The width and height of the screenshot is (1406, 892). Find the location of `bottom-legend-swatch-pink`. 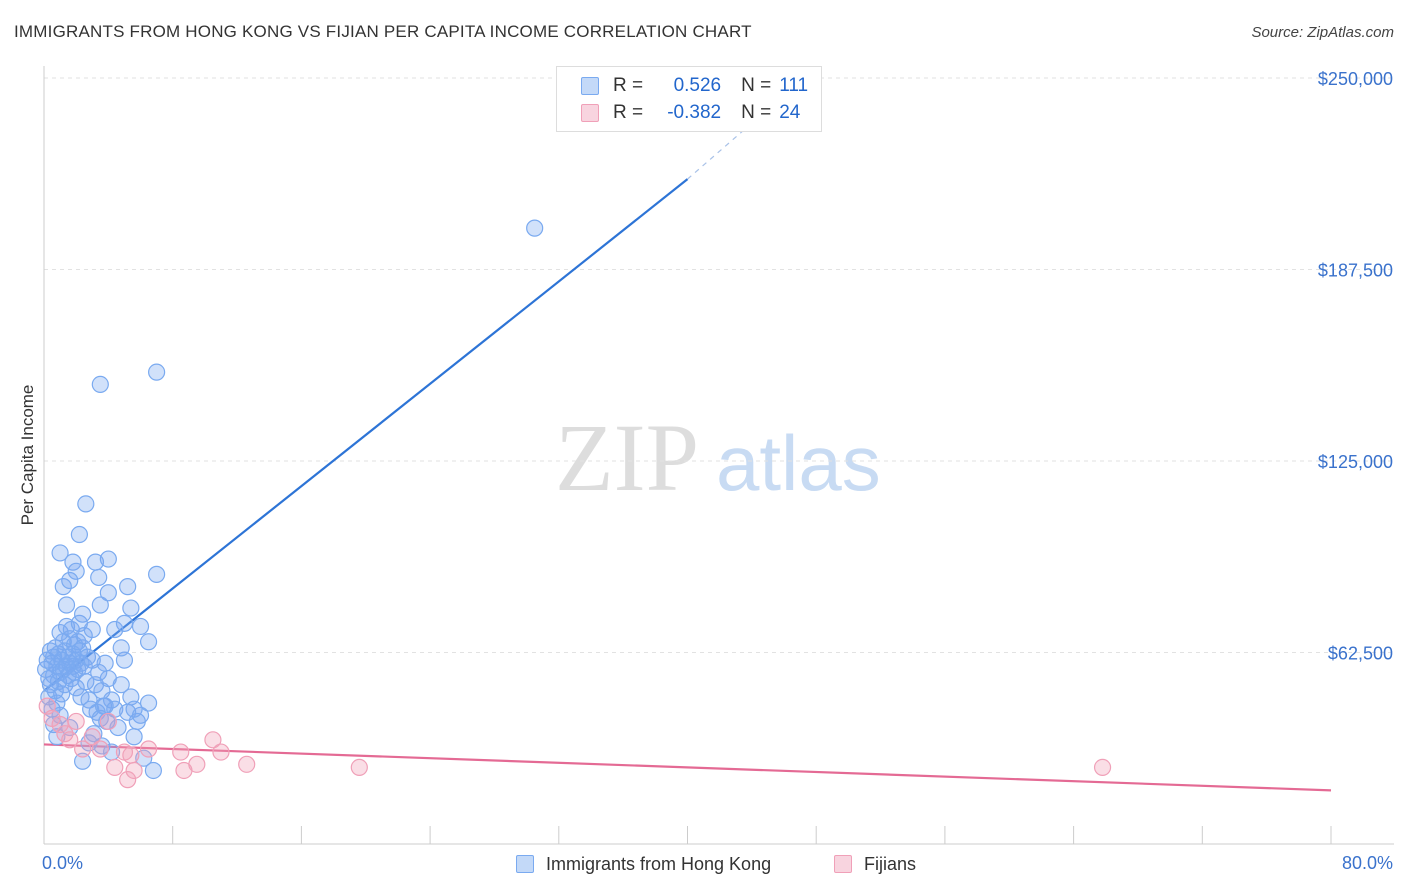

bottom-legend-swatch-pink is located at coordinates (843, 864).